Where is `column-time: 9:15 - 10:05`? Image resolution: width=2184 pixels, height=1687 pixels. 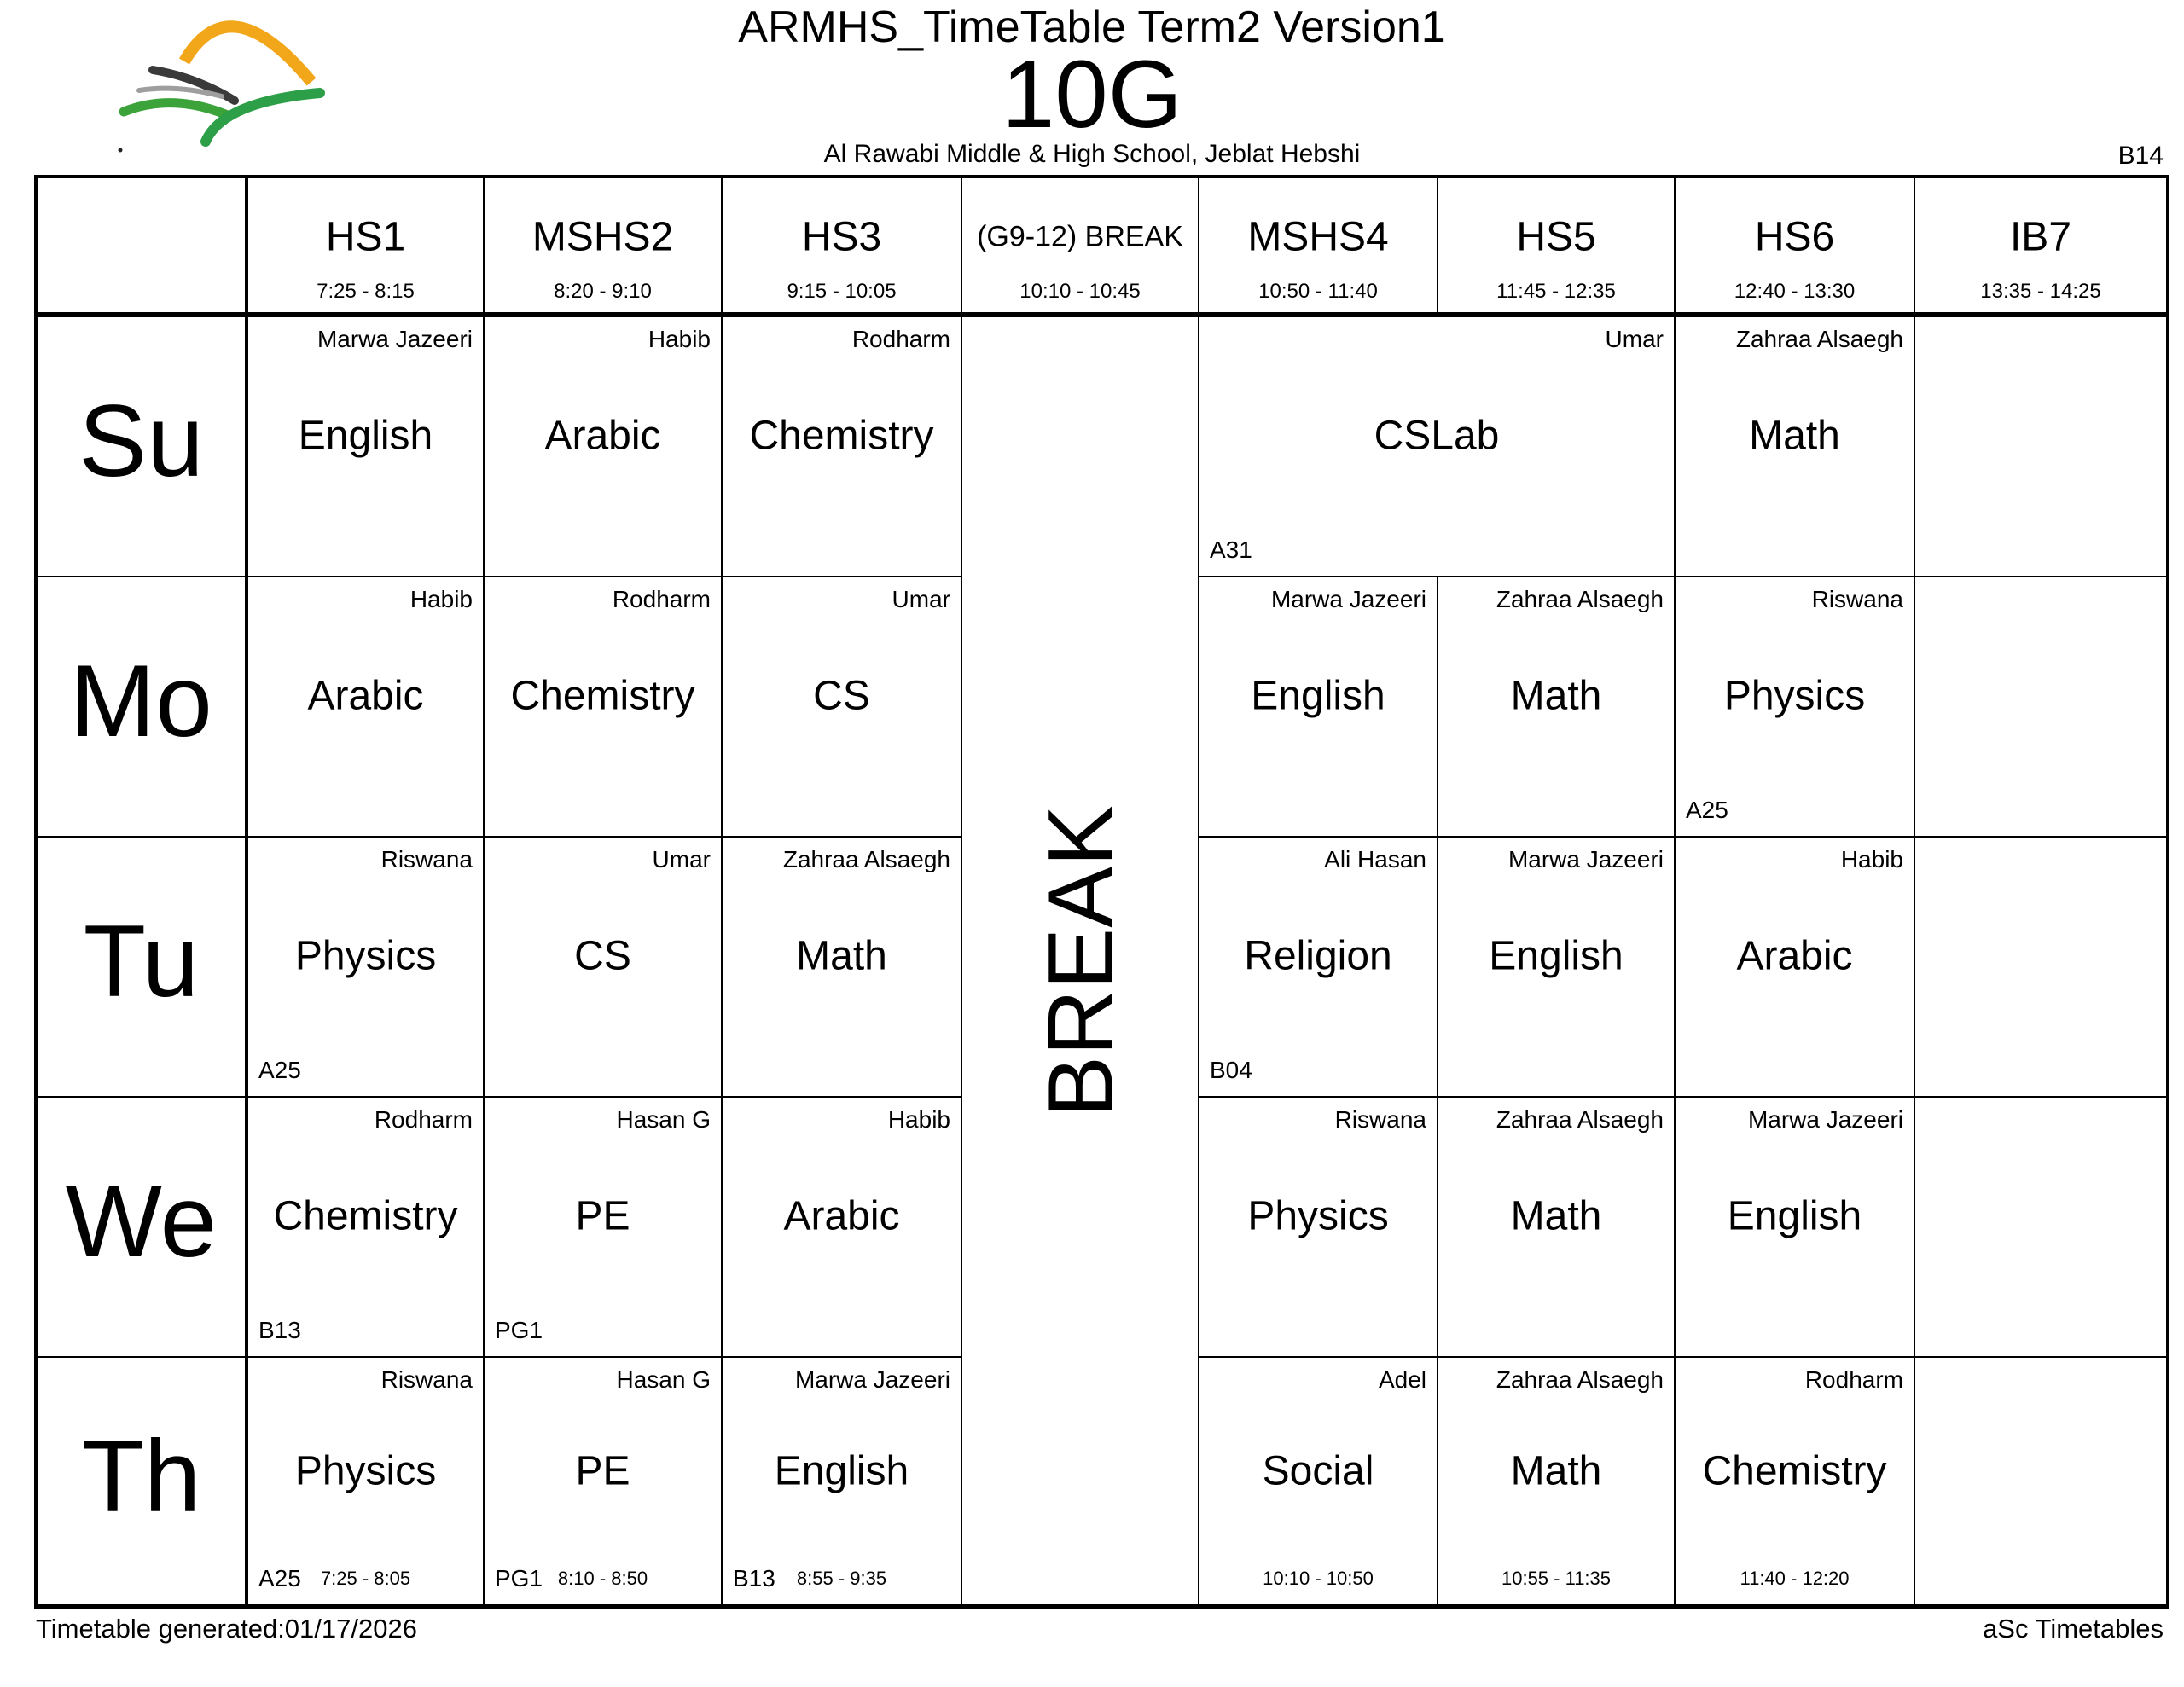
column-time: 9:15 - 10:05 is located at coordinates (842, 292).